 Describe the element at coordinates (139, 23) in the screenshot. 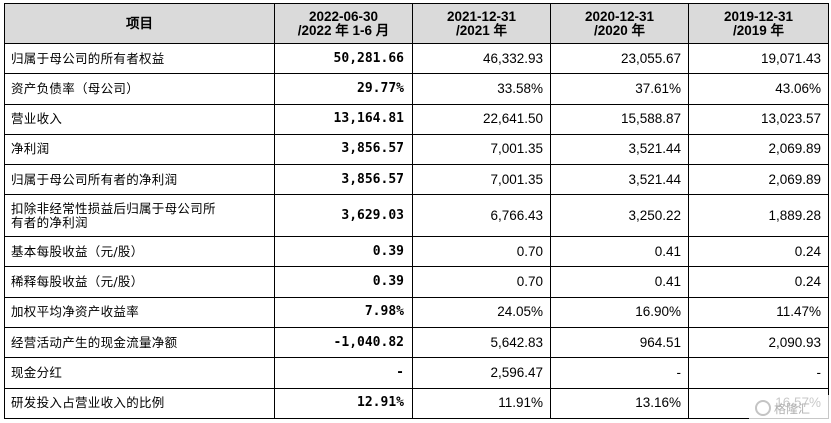

I see `header-item: 项目` at that location.